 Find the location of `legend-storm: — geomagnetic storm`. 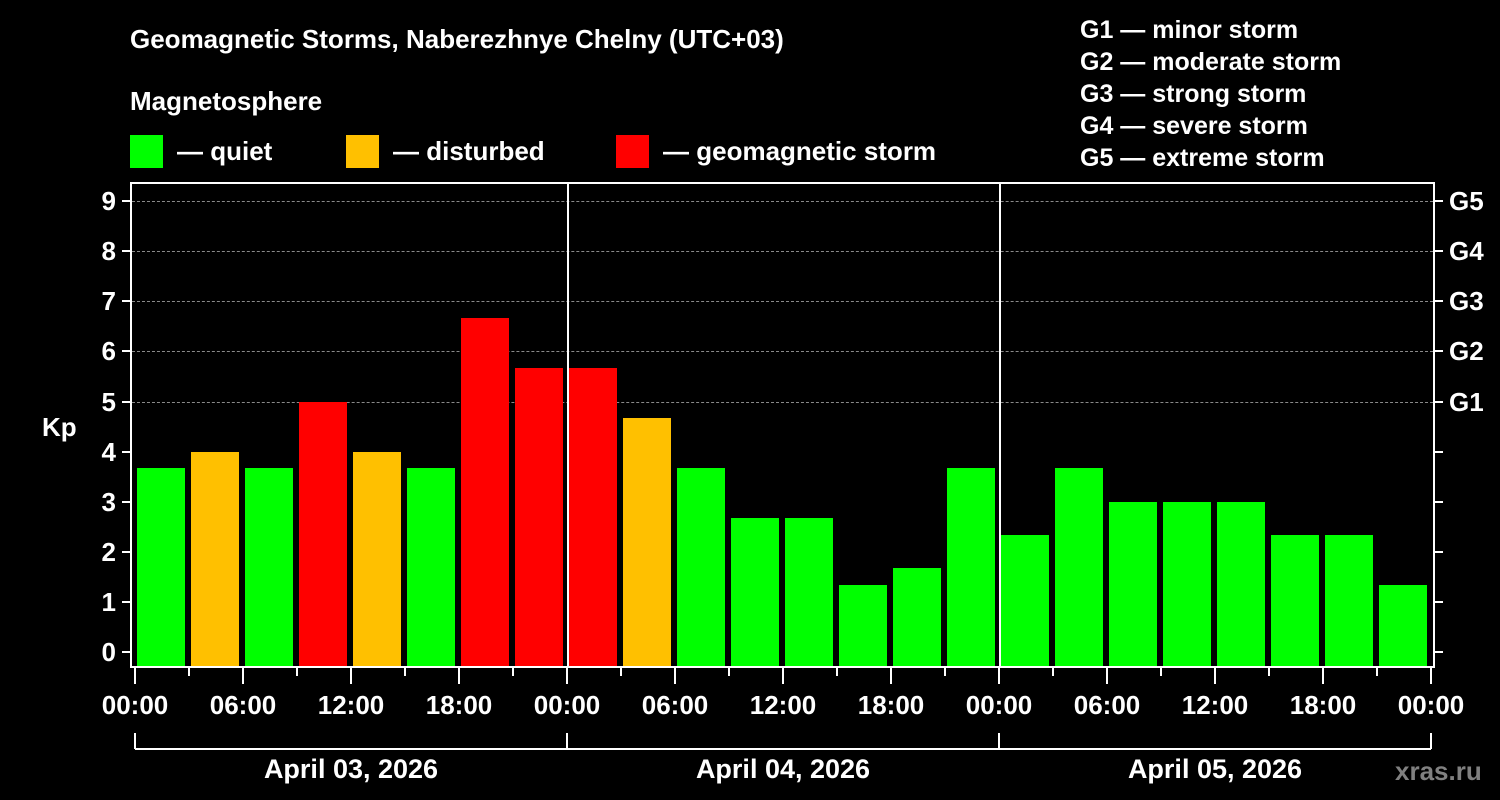

legend-storm: — geomagnetic storm is located at coordinates (776, 151).